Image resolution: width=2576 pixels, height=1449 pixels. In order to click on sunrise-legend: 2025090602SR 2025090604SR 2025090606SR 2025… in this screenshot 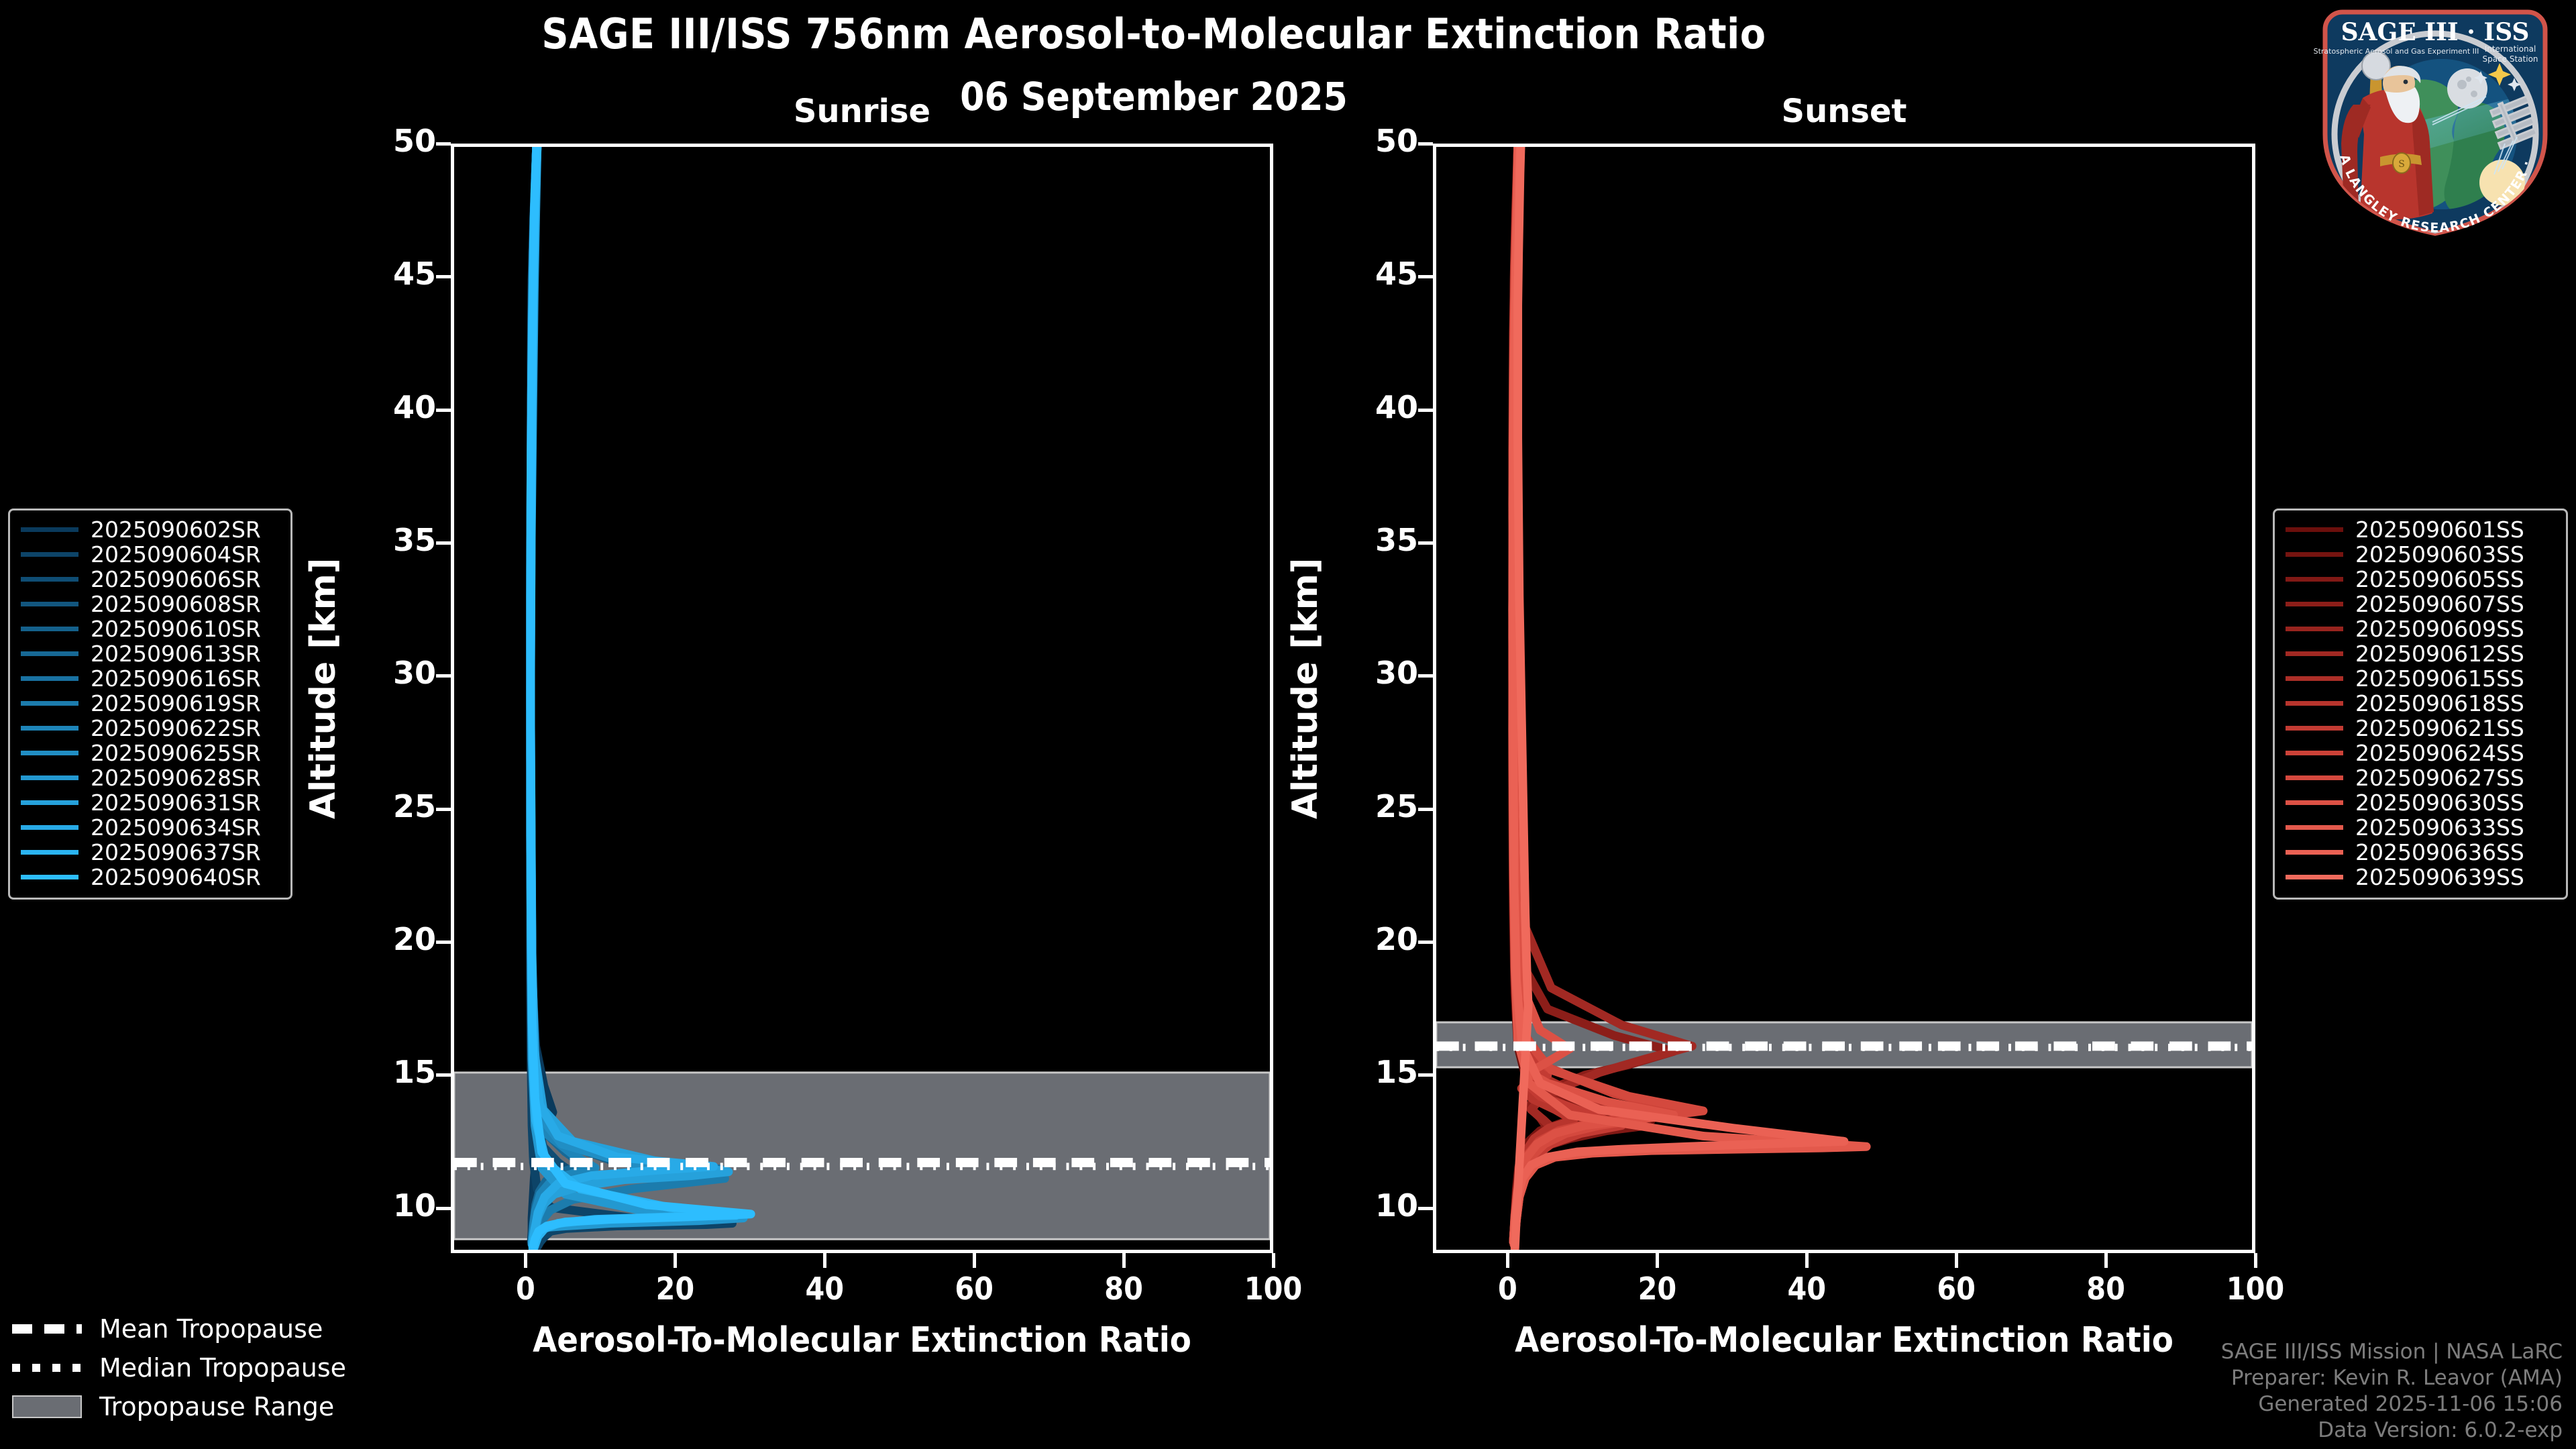, I will do `click(150, 704)`.